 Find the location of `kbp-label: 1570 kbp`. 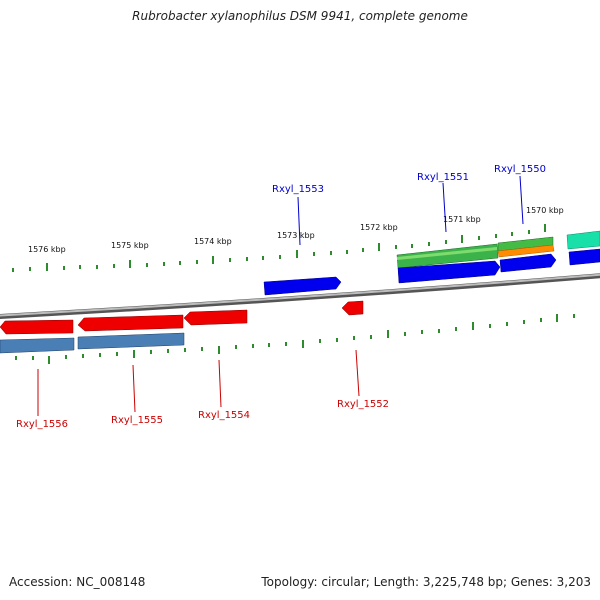

kbp-label: 1570 kbp is located at coordinates (545, 210).